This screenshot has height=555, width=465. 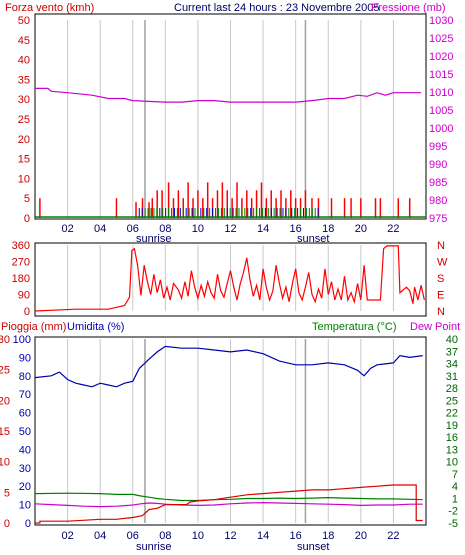 I want to click on humidity-tick: 30, so click(x=25, y=469).